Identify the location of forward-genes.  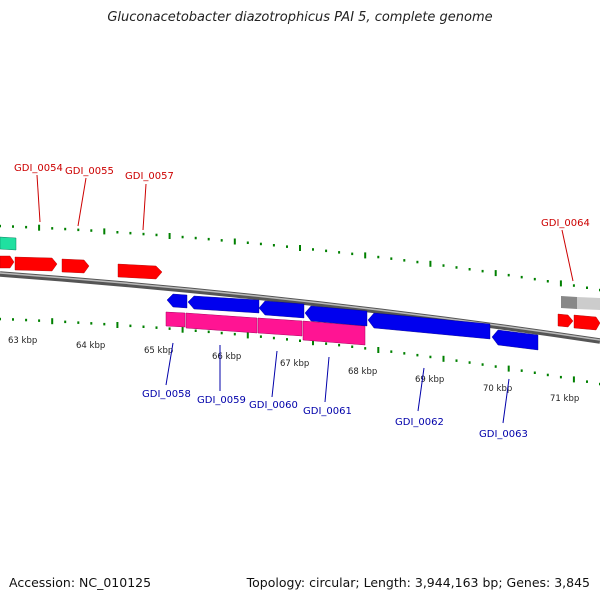
(300, 293).